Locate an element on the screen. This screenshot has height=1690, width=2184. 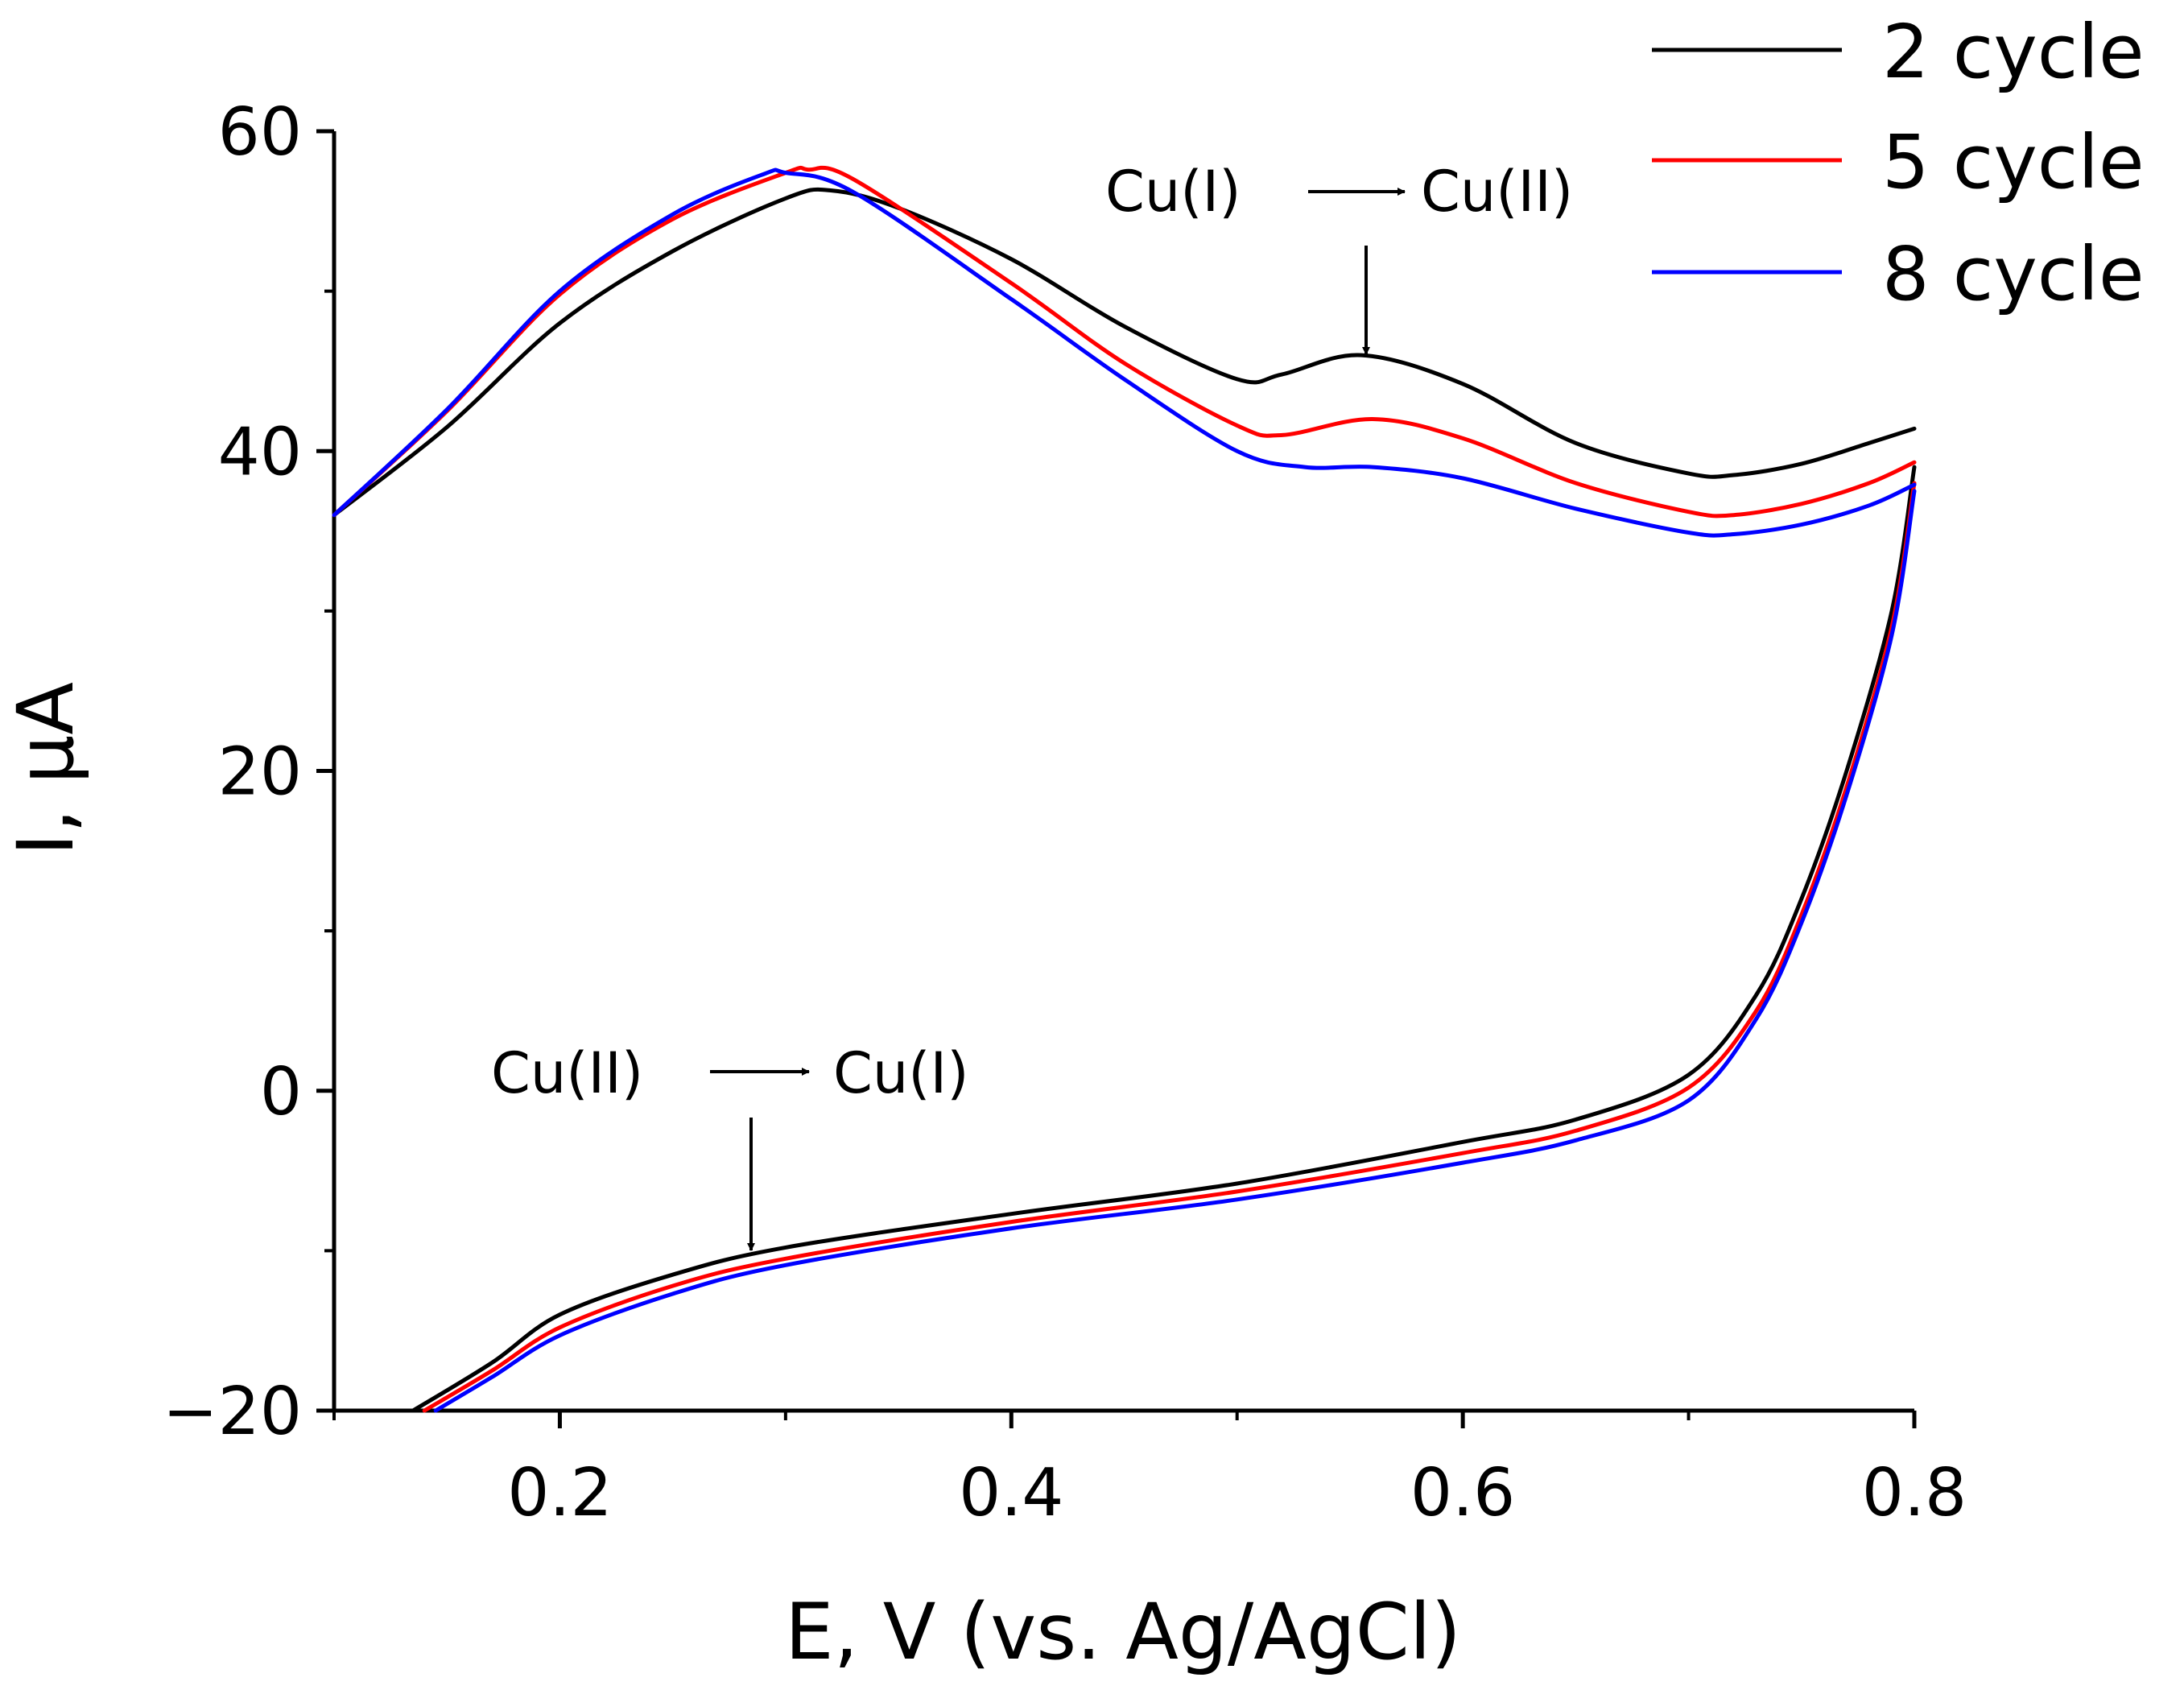
x-tick-label: 0.4 is located at coordinates (1011, 1493).